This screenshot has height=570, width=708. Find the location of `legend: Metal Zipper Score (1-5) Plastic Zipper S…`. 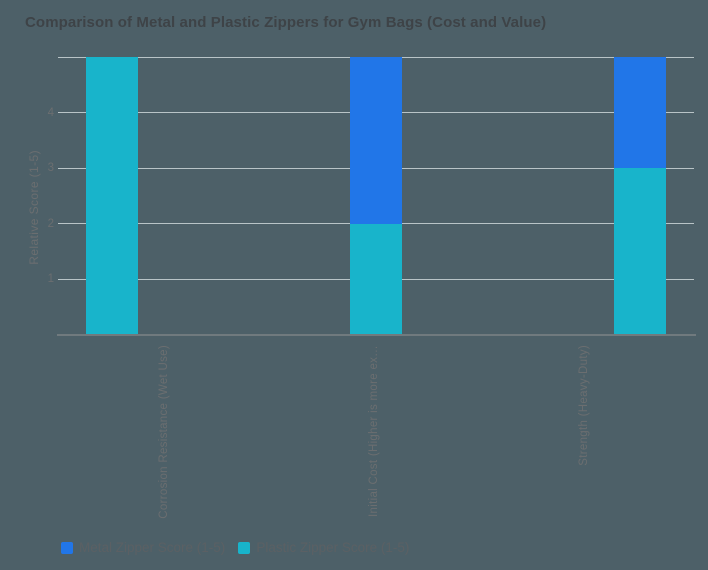

legend: Metal Zipper Score (1-5) Plastic Zipper S… is located at coordinates (235, 547).